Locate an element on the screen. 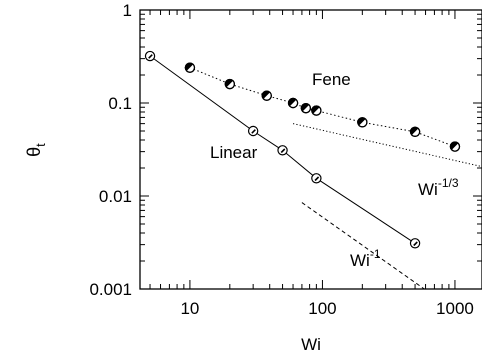 The width and height of the screenshot is (482, 360). series-label-fene: Fene is located at coordinates (331, 79).